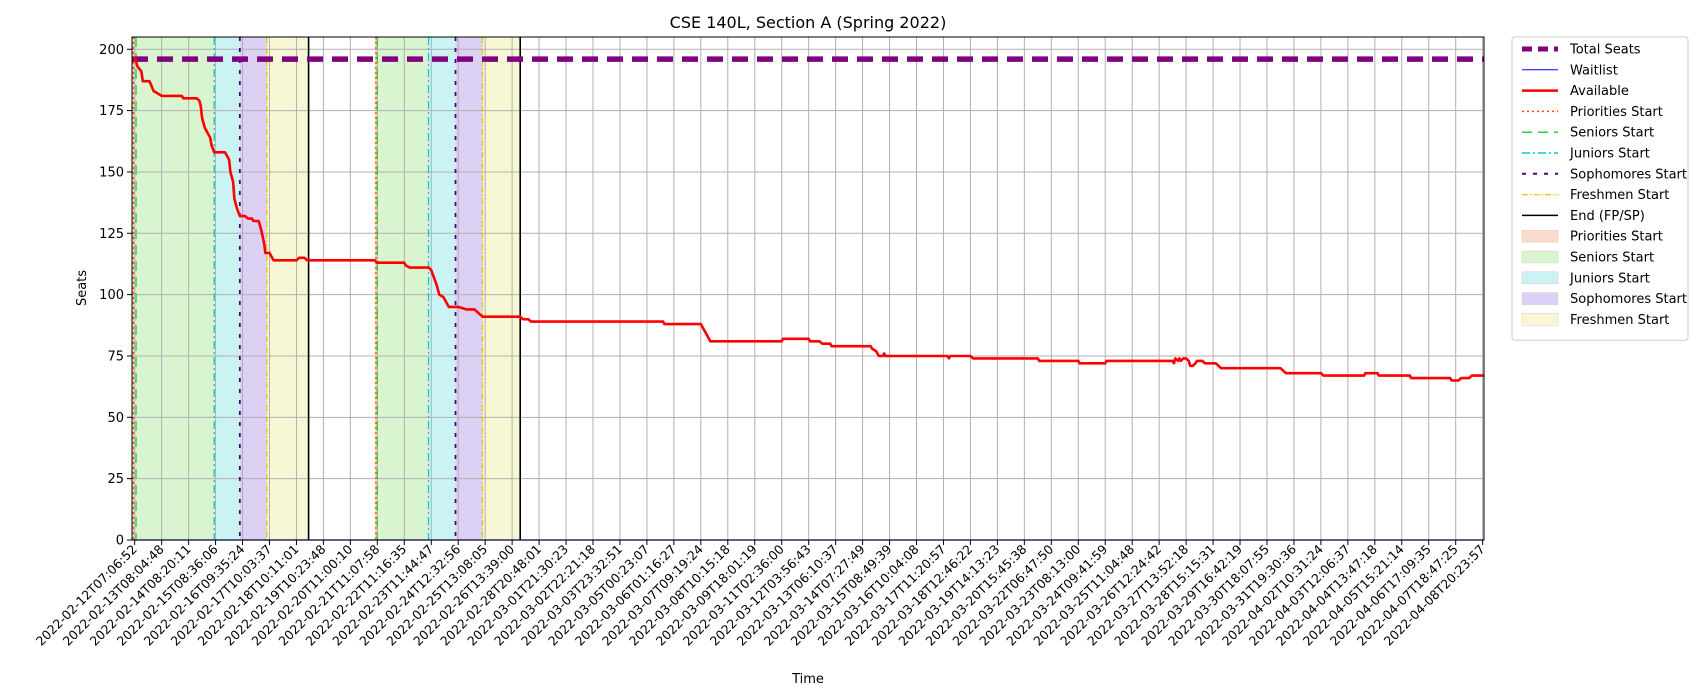 The height and width of the screenshot is (700, 1700). I want to click on y-axis-label: Seats, so click(82, 288).